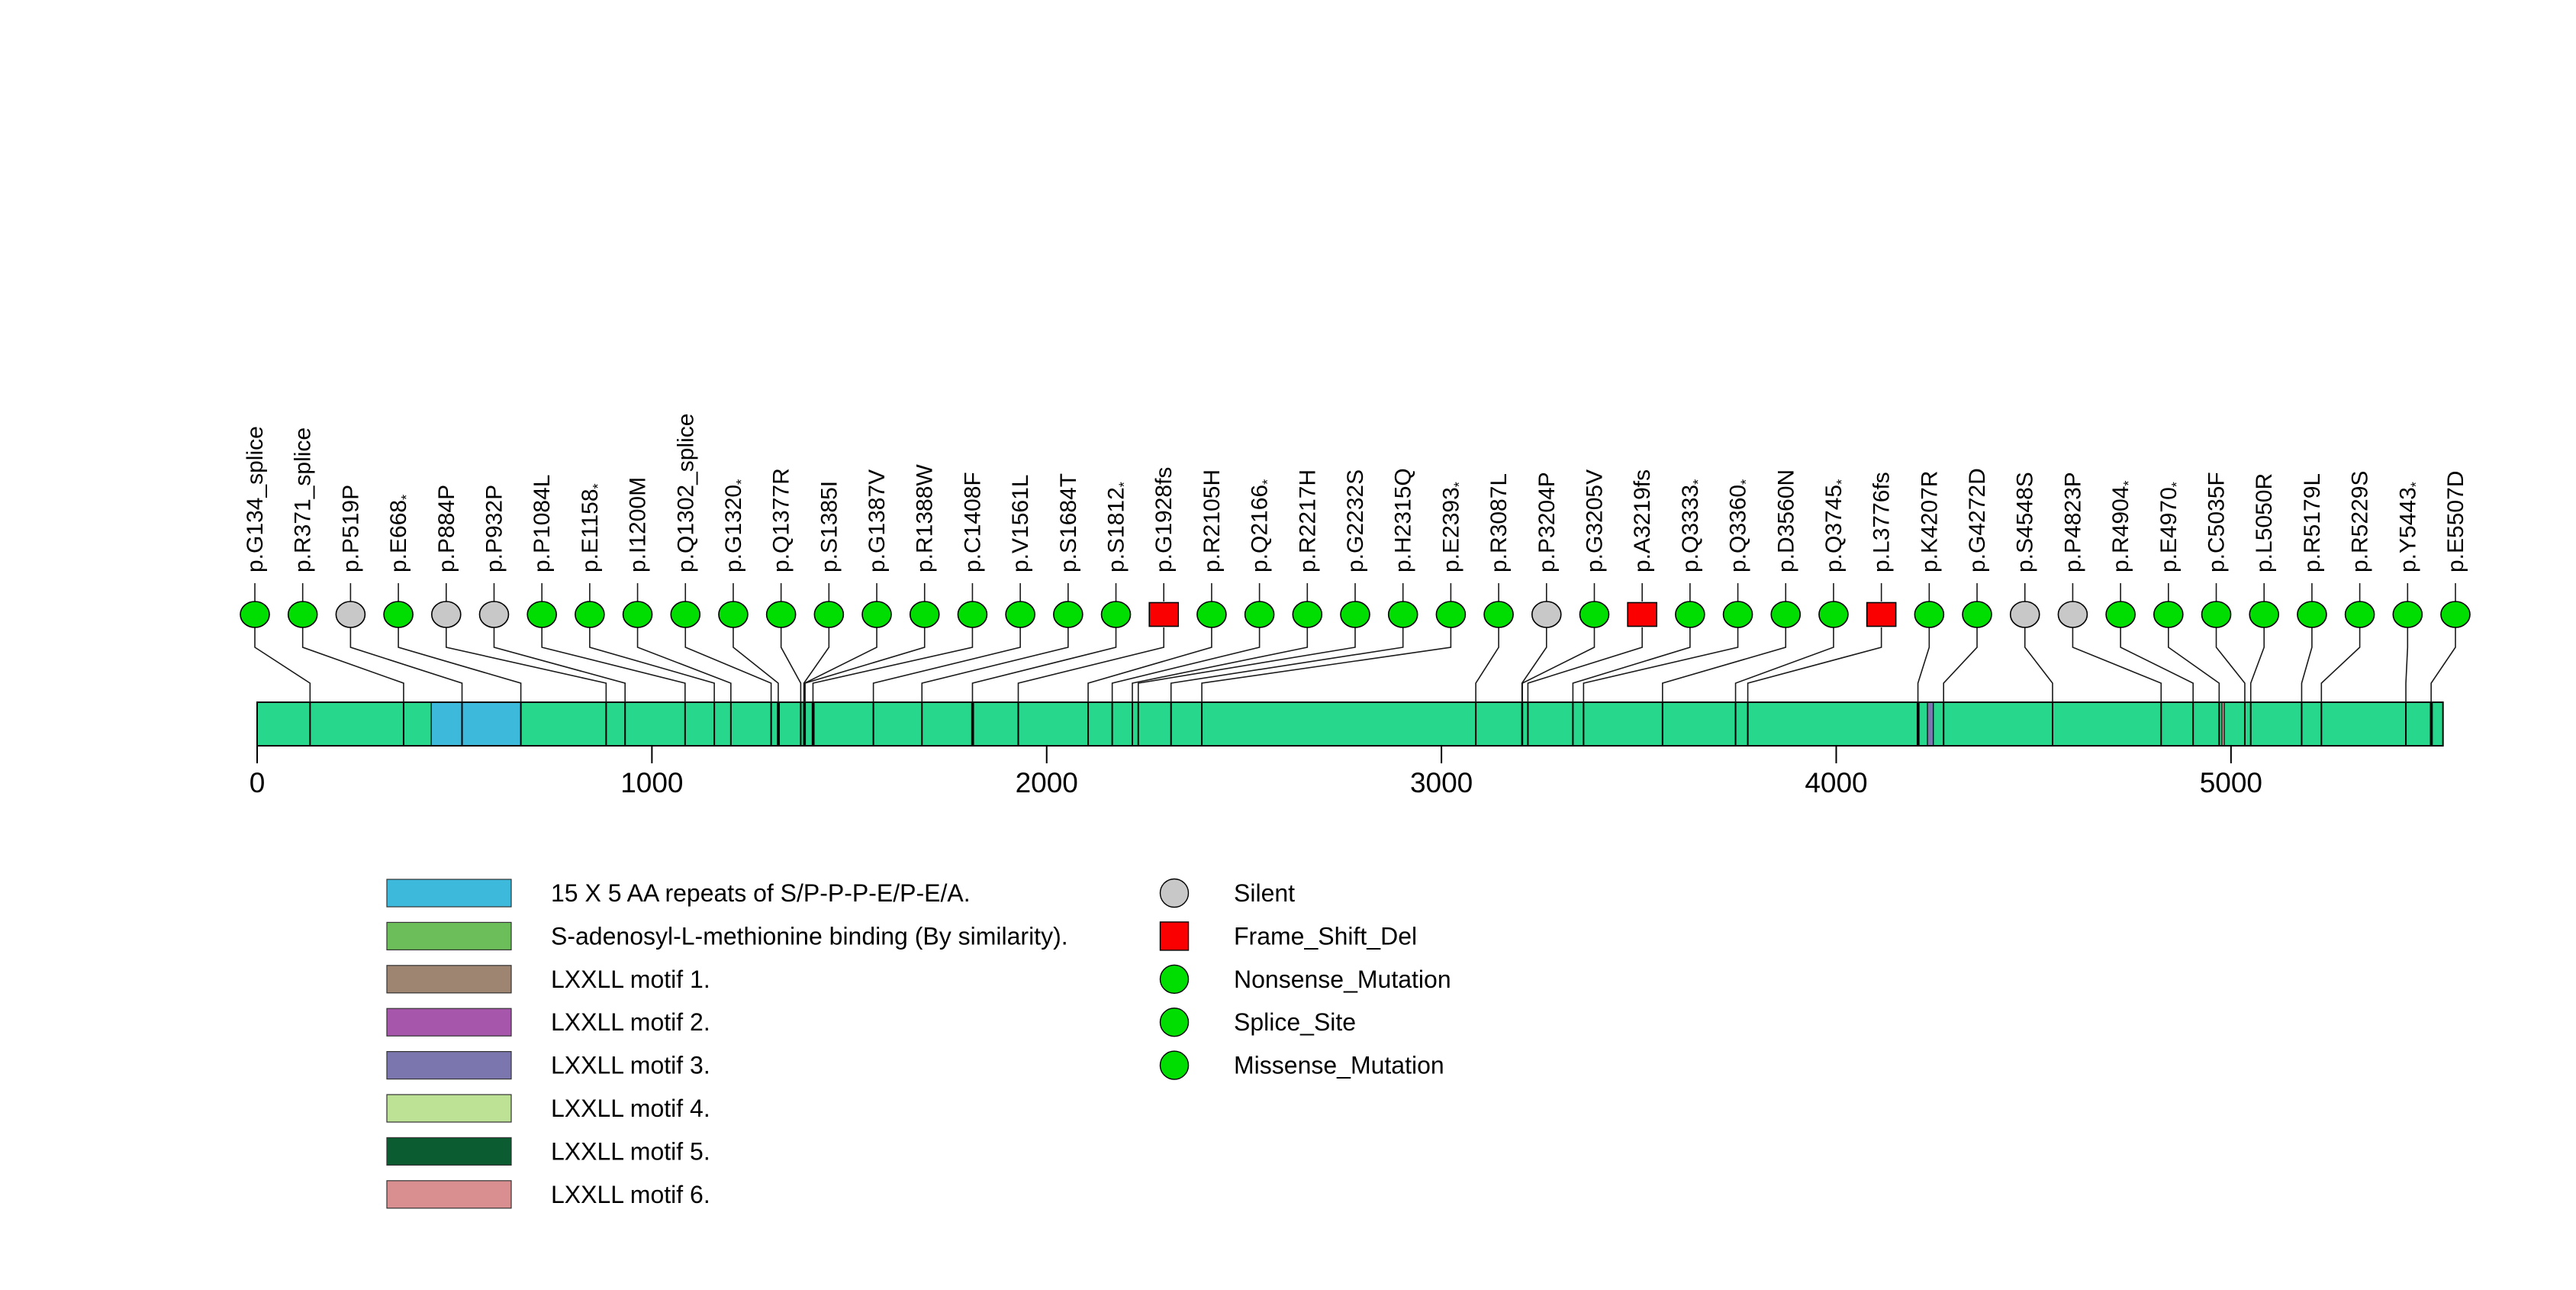 This screenshot has height=1290, width=2576. I want to click on mutation-label: p.C5035F, so click(2217, 522).